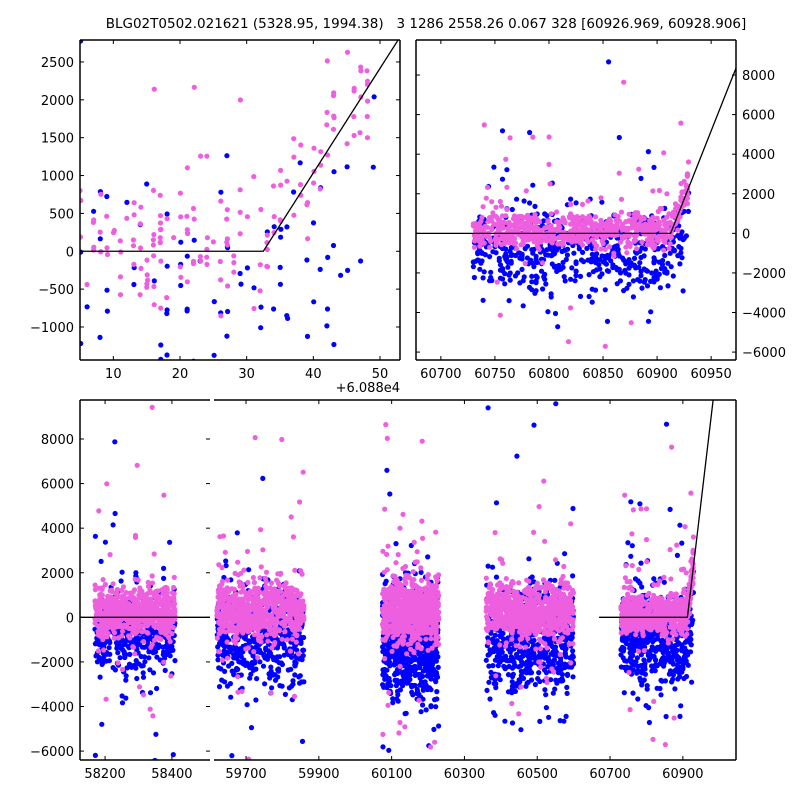 The height and width of the screenshot is (800, 800). Describe the element at coordinates (57, 177) in the screenshot. I see `y-tick-label: 1000` at that location.